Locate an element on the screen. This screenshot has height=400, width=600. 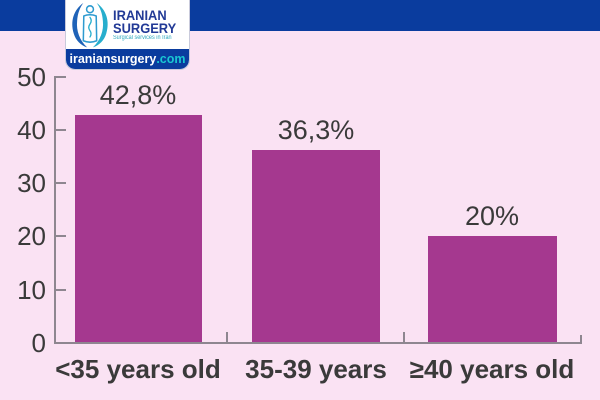
x-axis-tick-group2 is located at coordinates (404, 337).